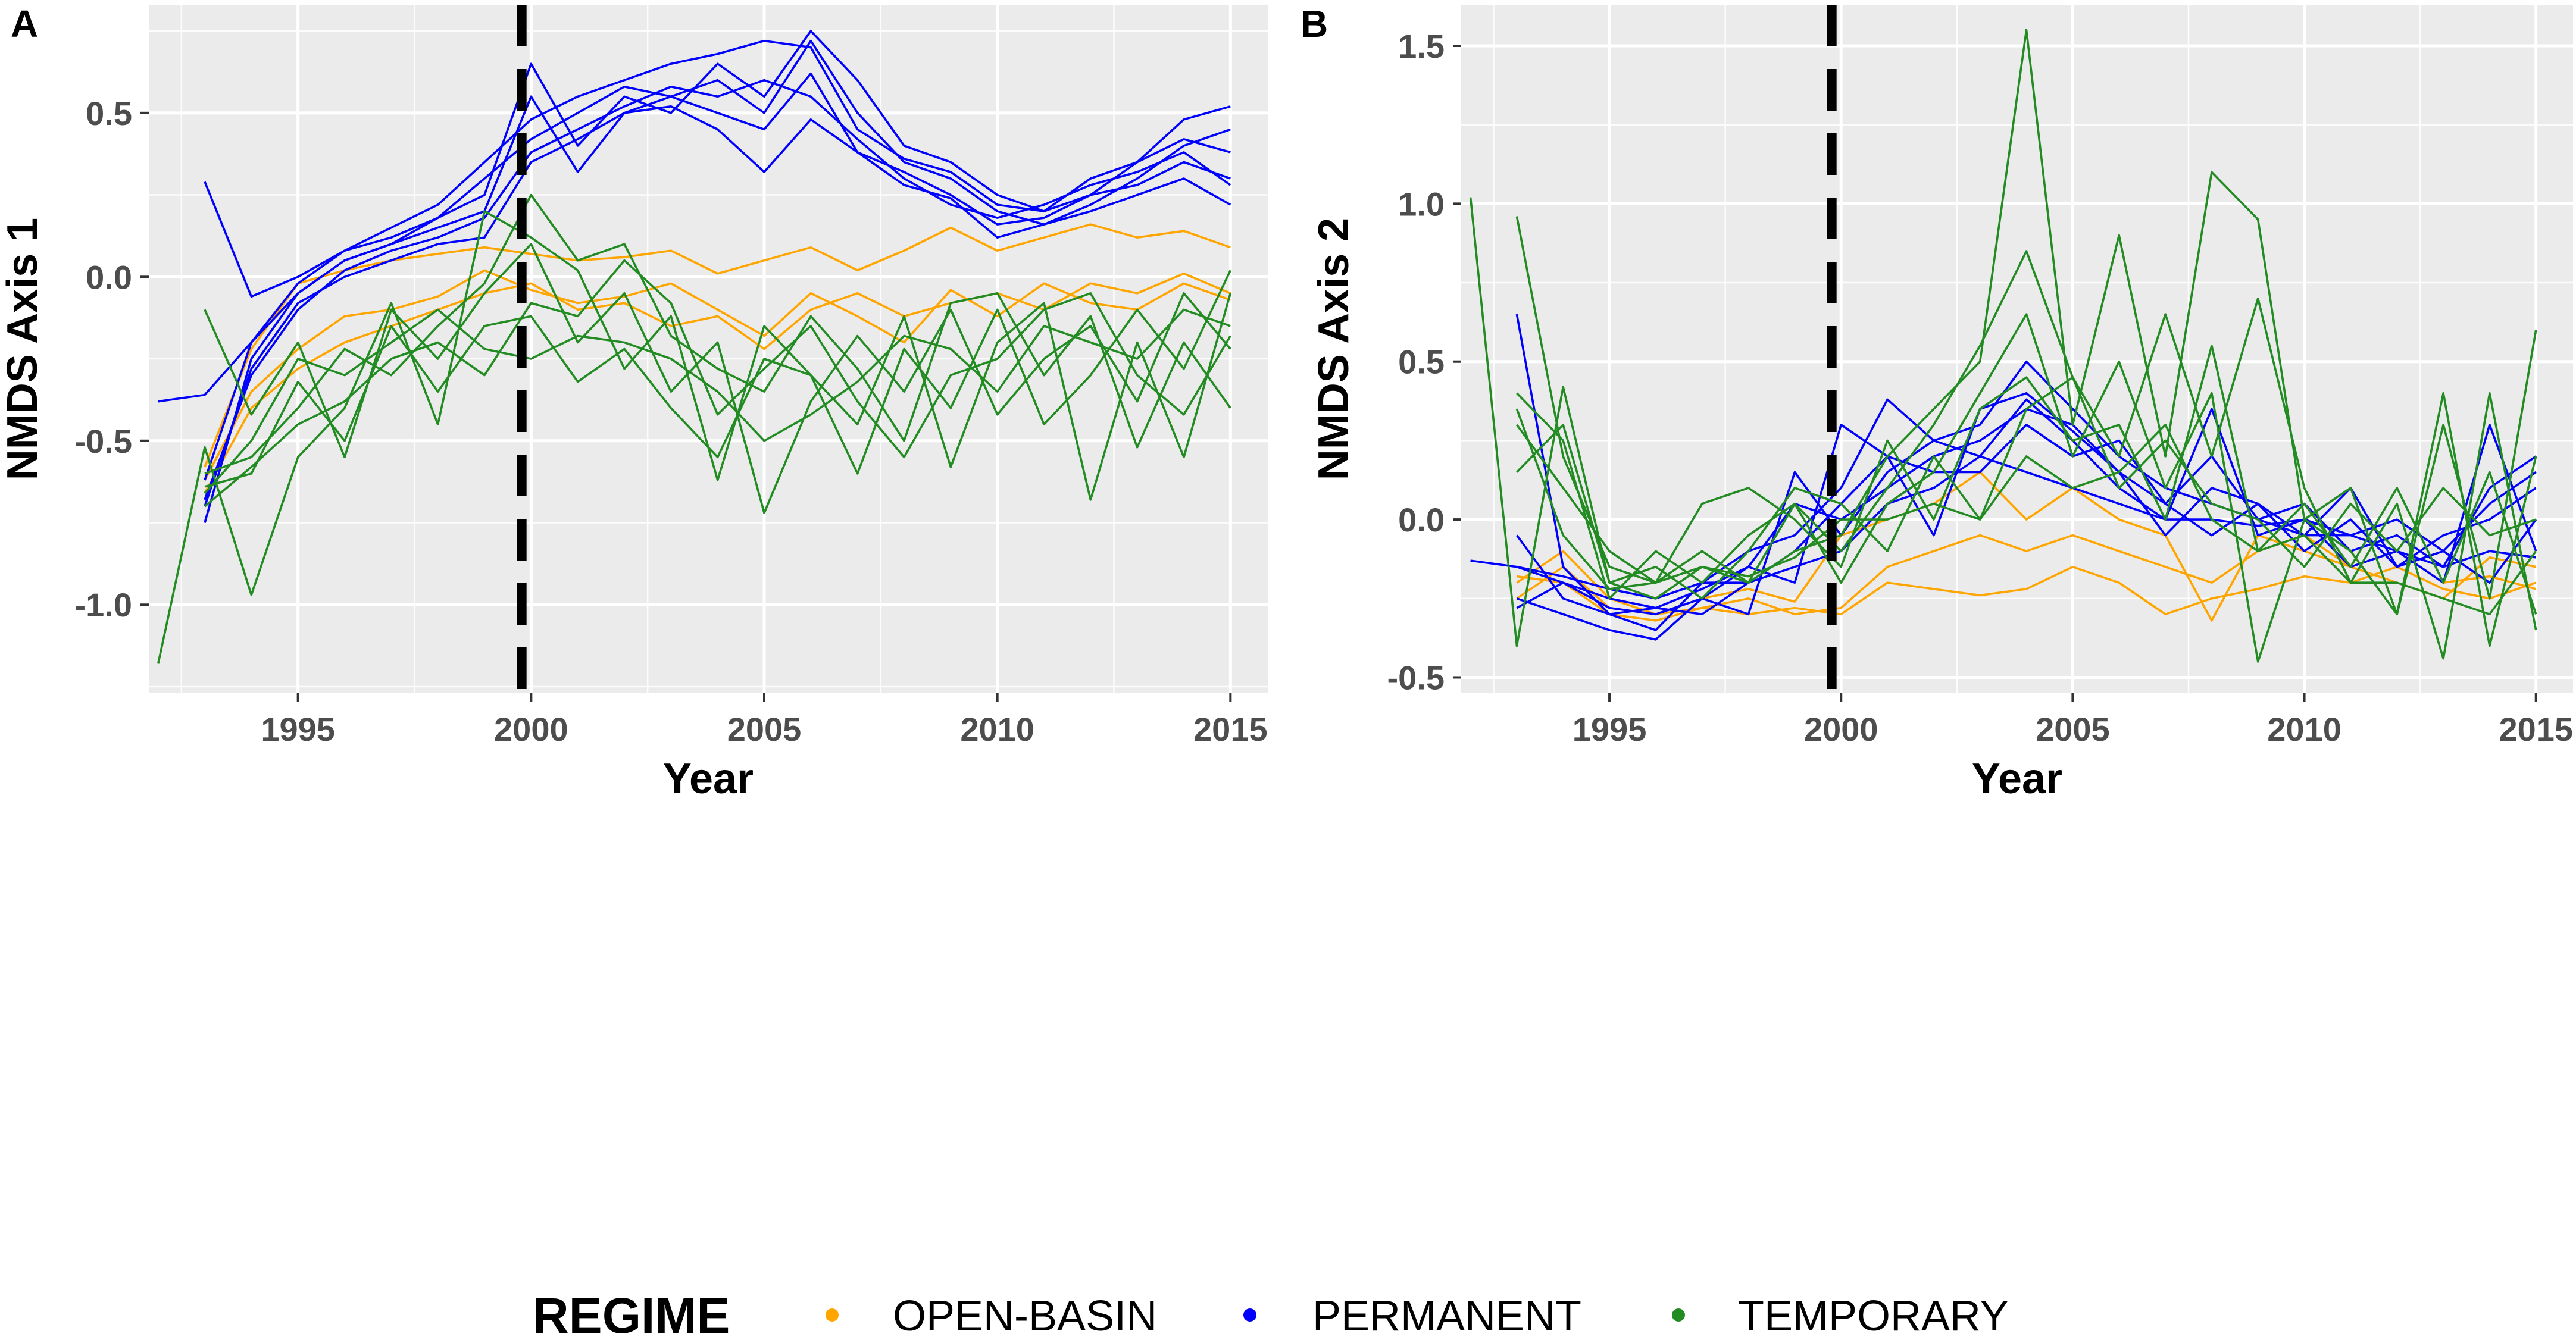 The image size is (2576, 1340). What do you see at coordinates (1421, 46) in the screenshot?
I see `y-tick-label: 1.5` at bounding box center [1421, 46].